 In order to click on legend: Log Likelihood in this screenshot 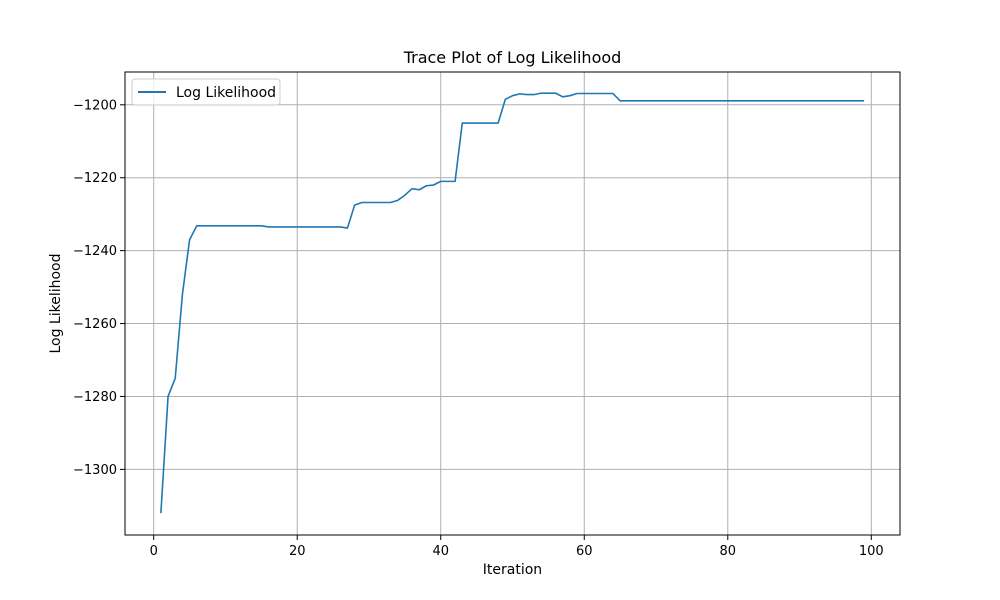, I will do `click(206, 92)`.